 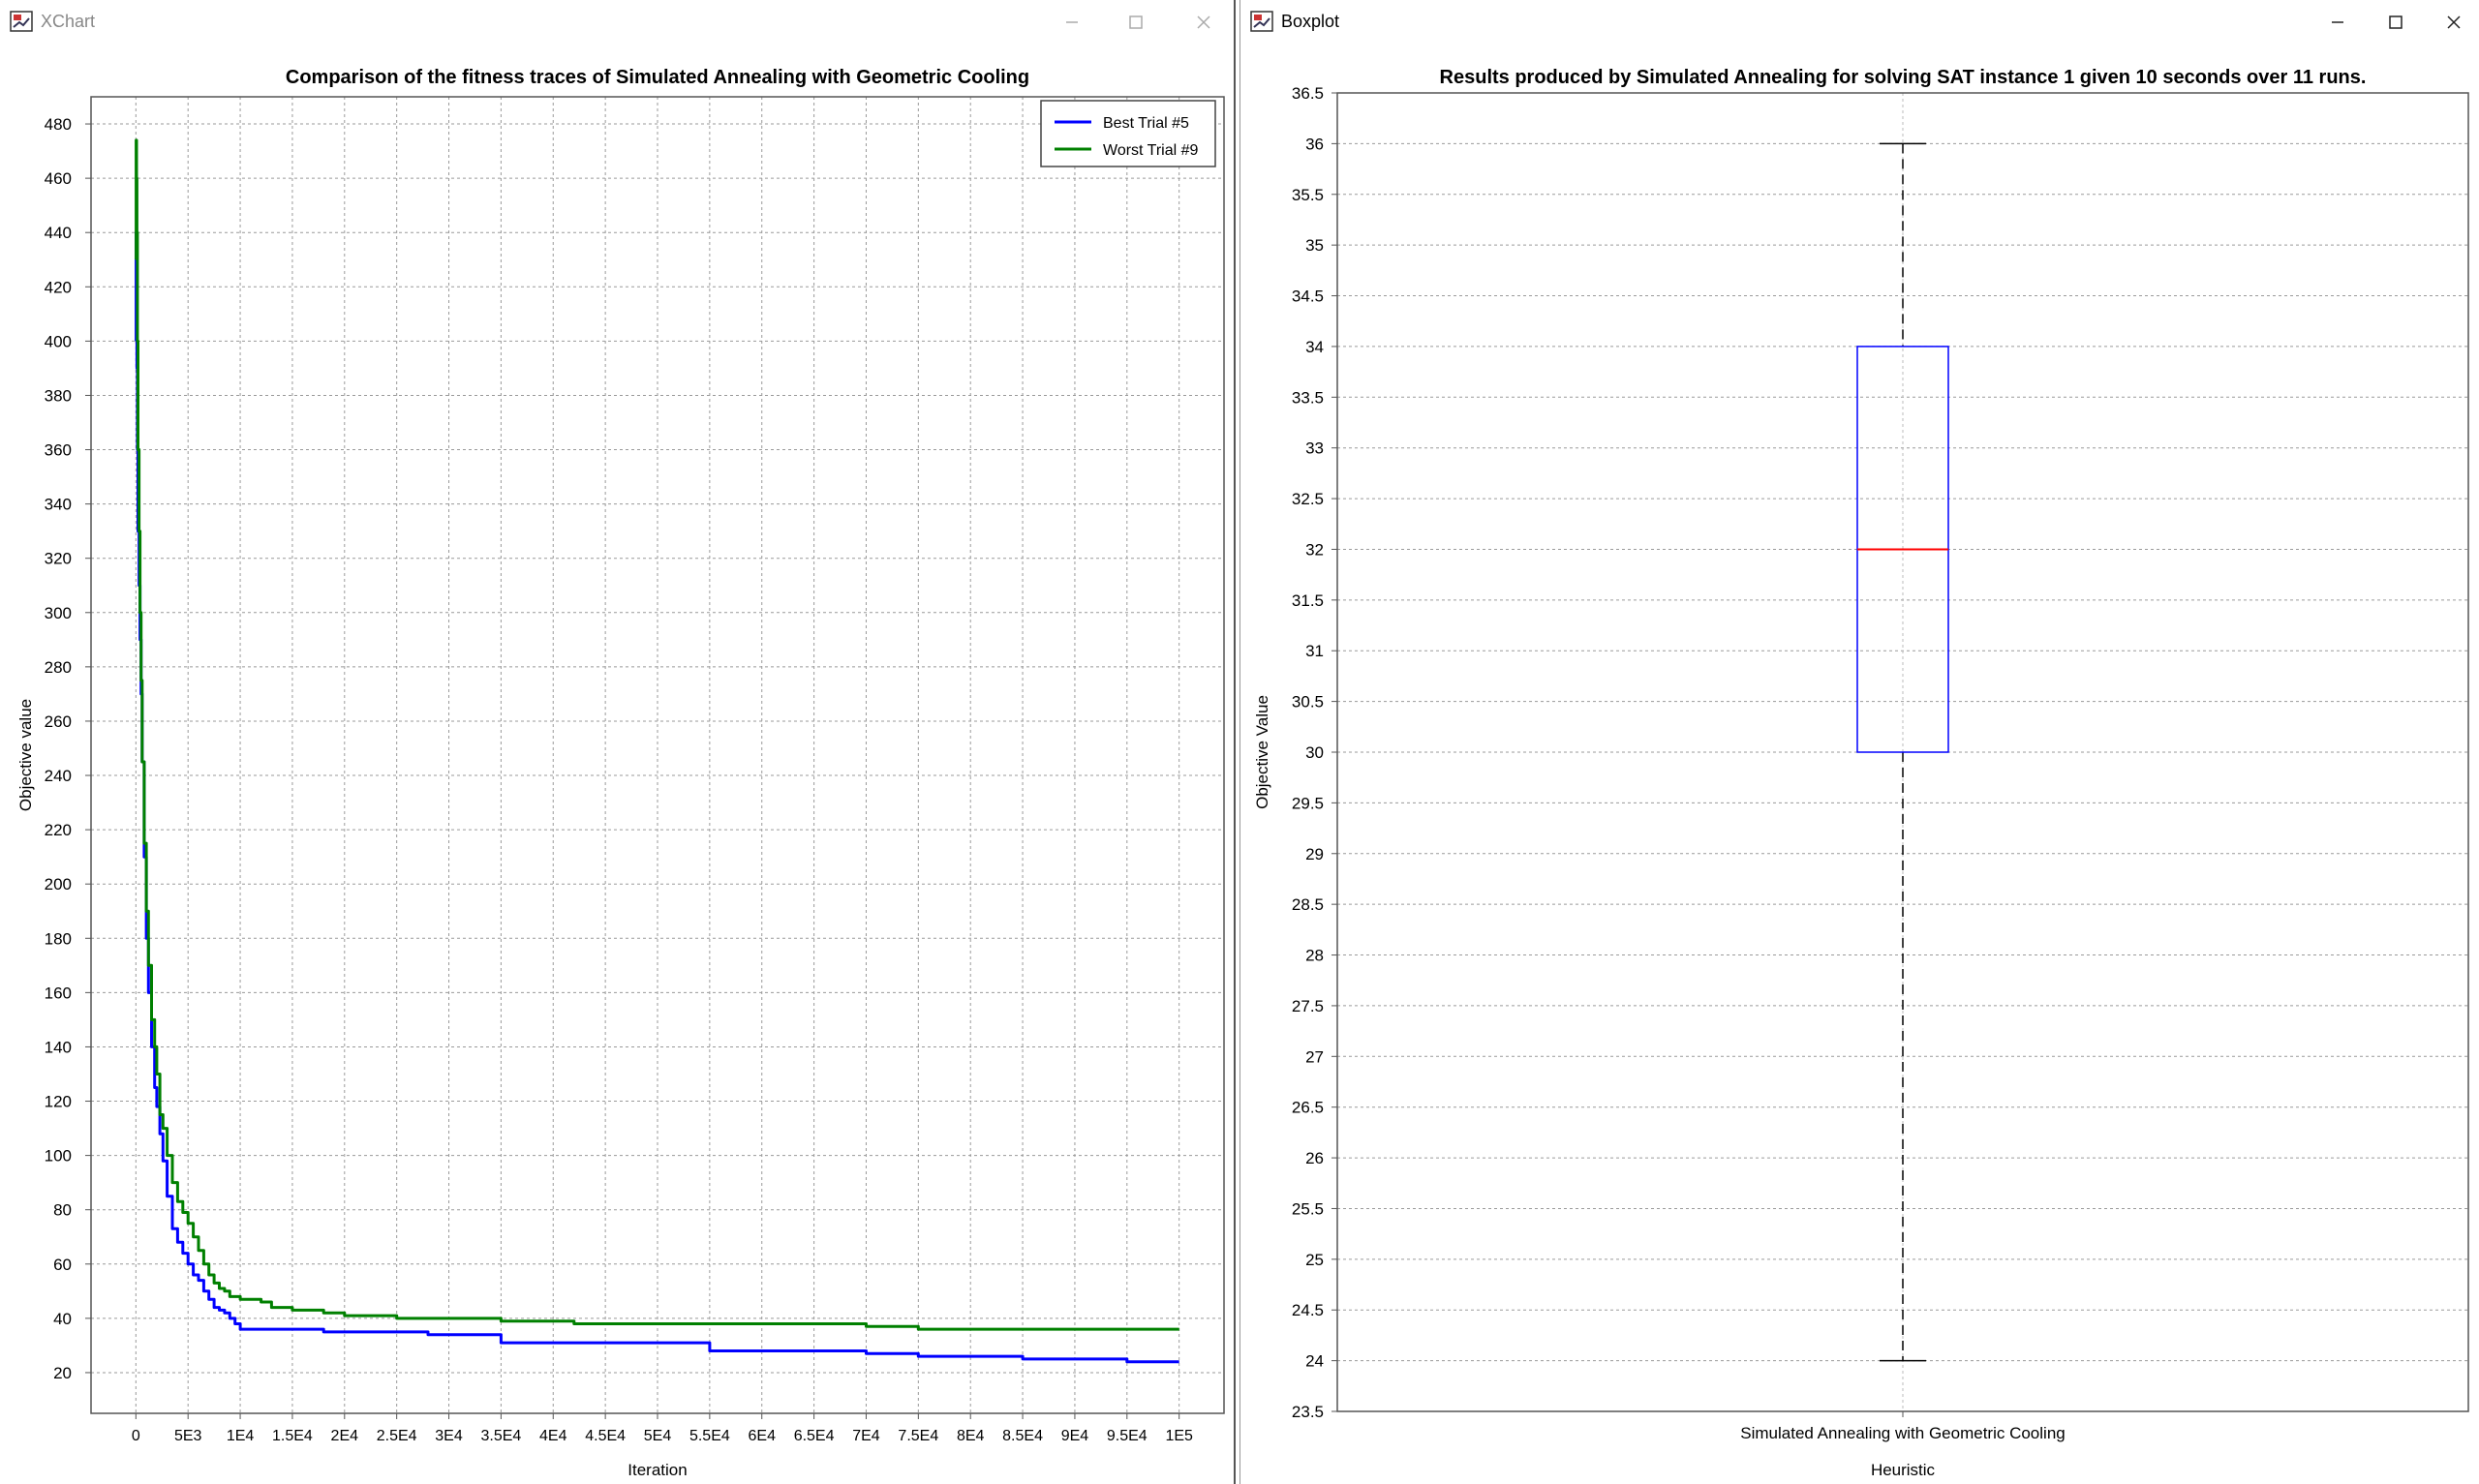 I want to click on y-axis-label: Objective Value, so click(x=1262, y=752).